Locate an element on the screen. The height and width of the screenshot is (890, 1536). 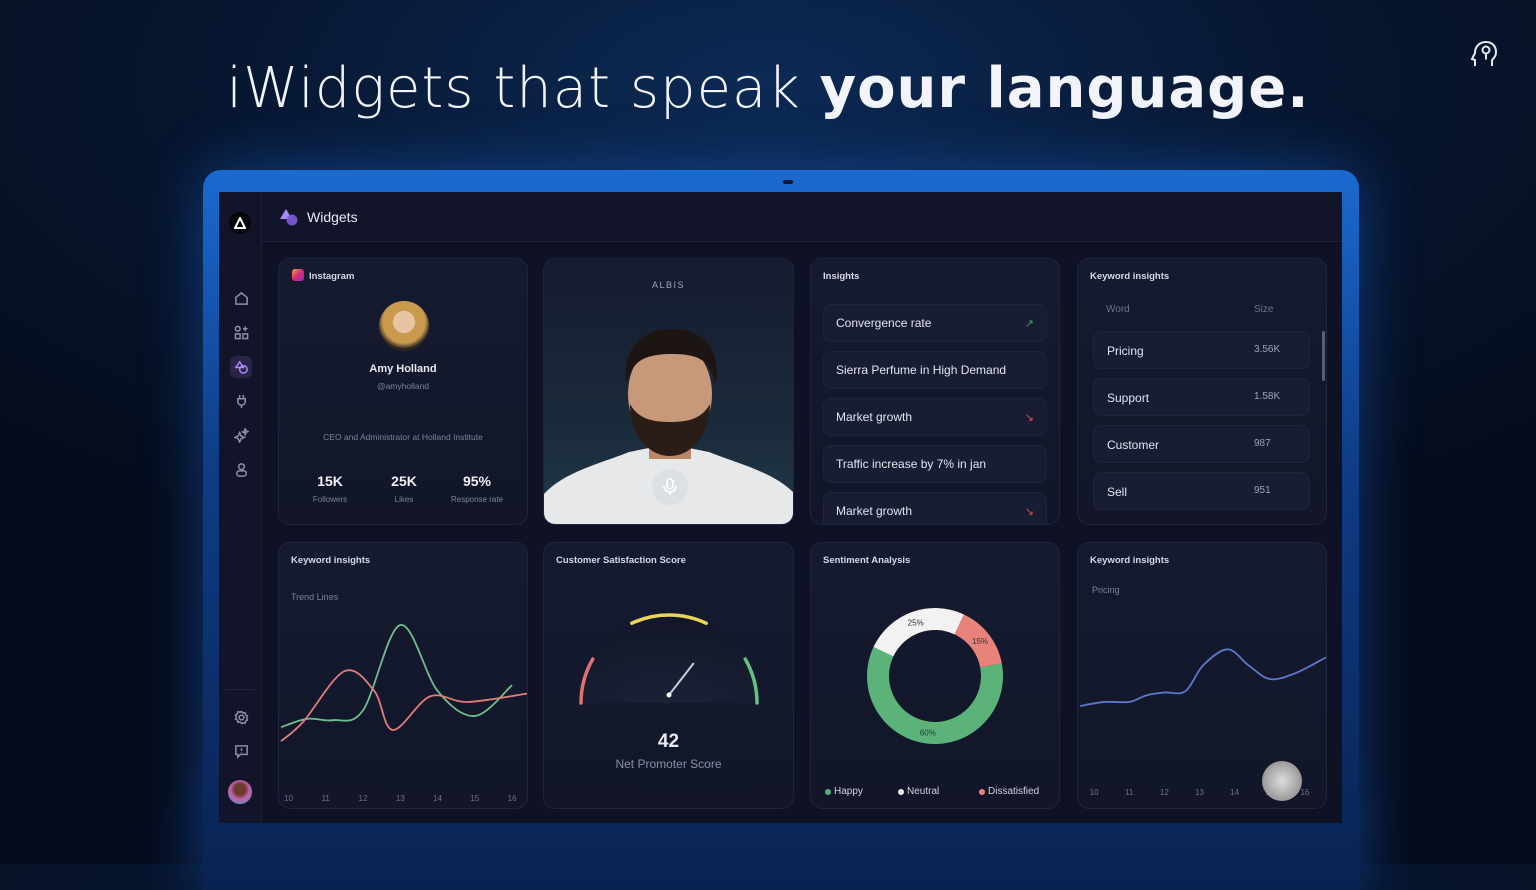
stat-label: Response rate is located at coordinates (477, 499).